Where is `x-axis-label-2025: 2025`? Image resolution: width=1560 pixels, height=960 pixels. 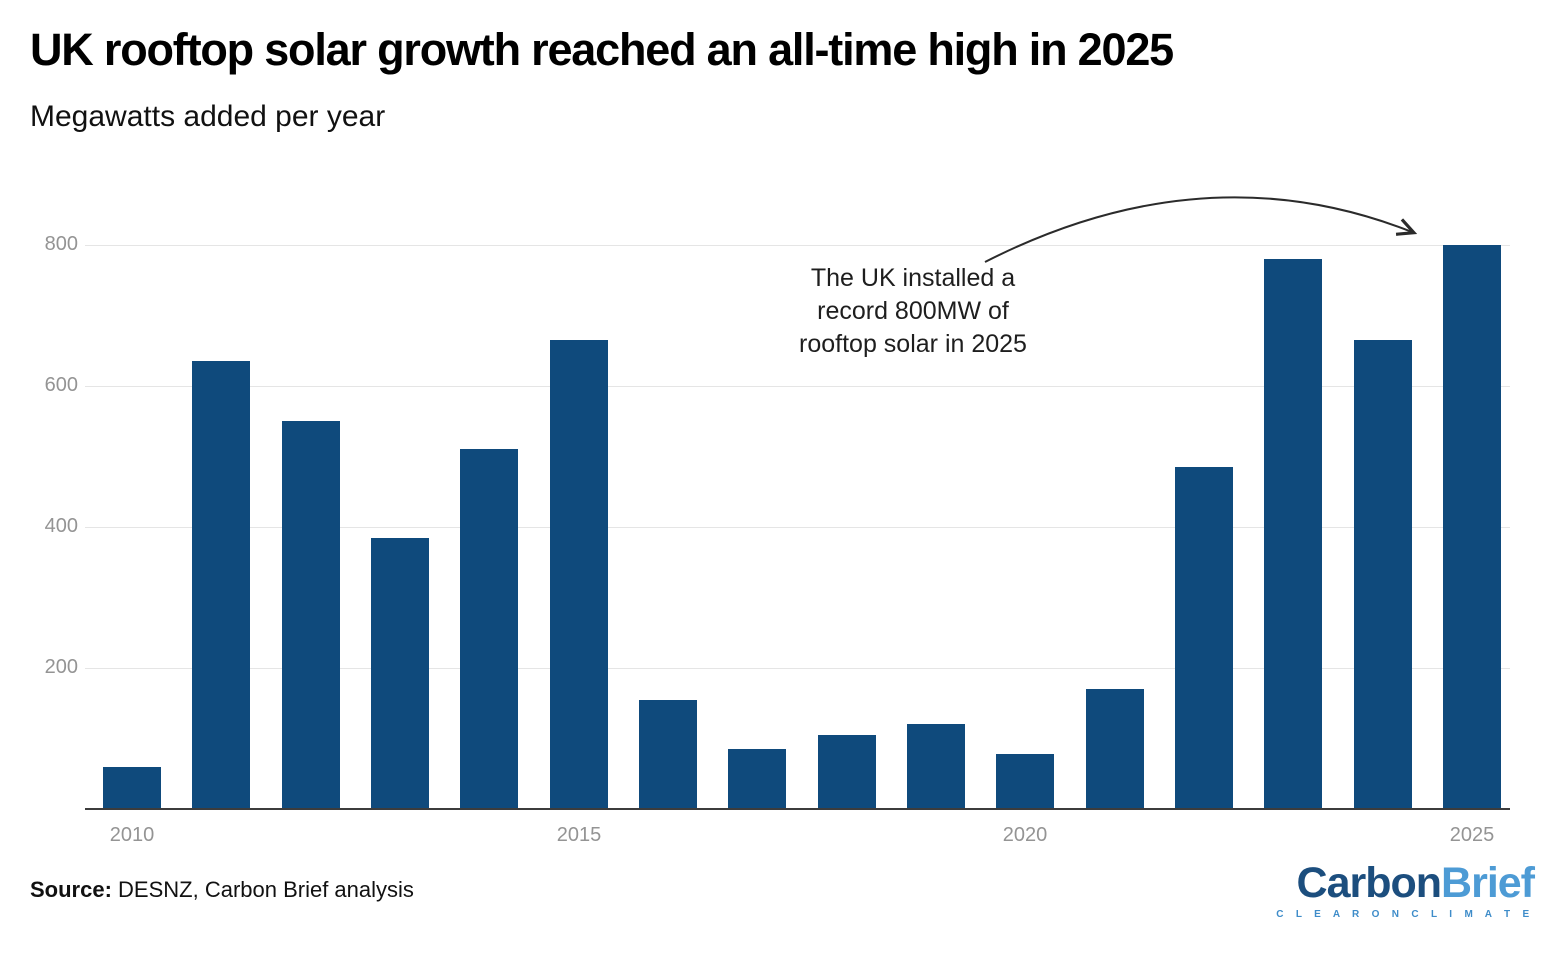
x-axis-label-2025: 2025 is located at coordinates (1472, 835).